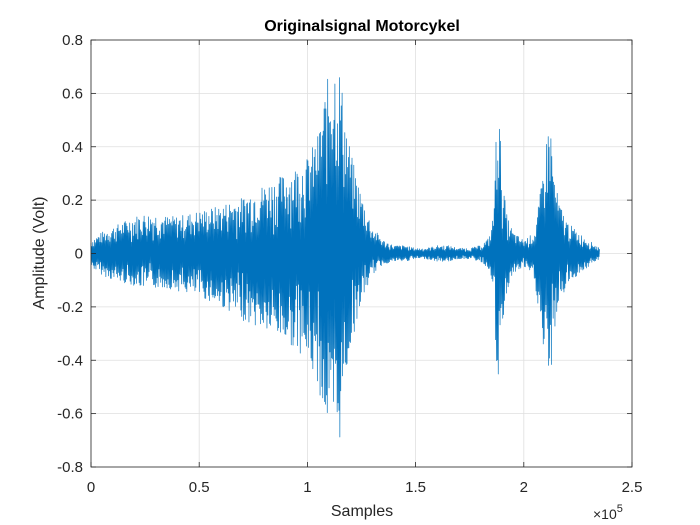 This screenshot has width=700, height=525. Describe the element at coordinates (79, 254) in the screenshot. I see `y-tick-label: 0` at that location.